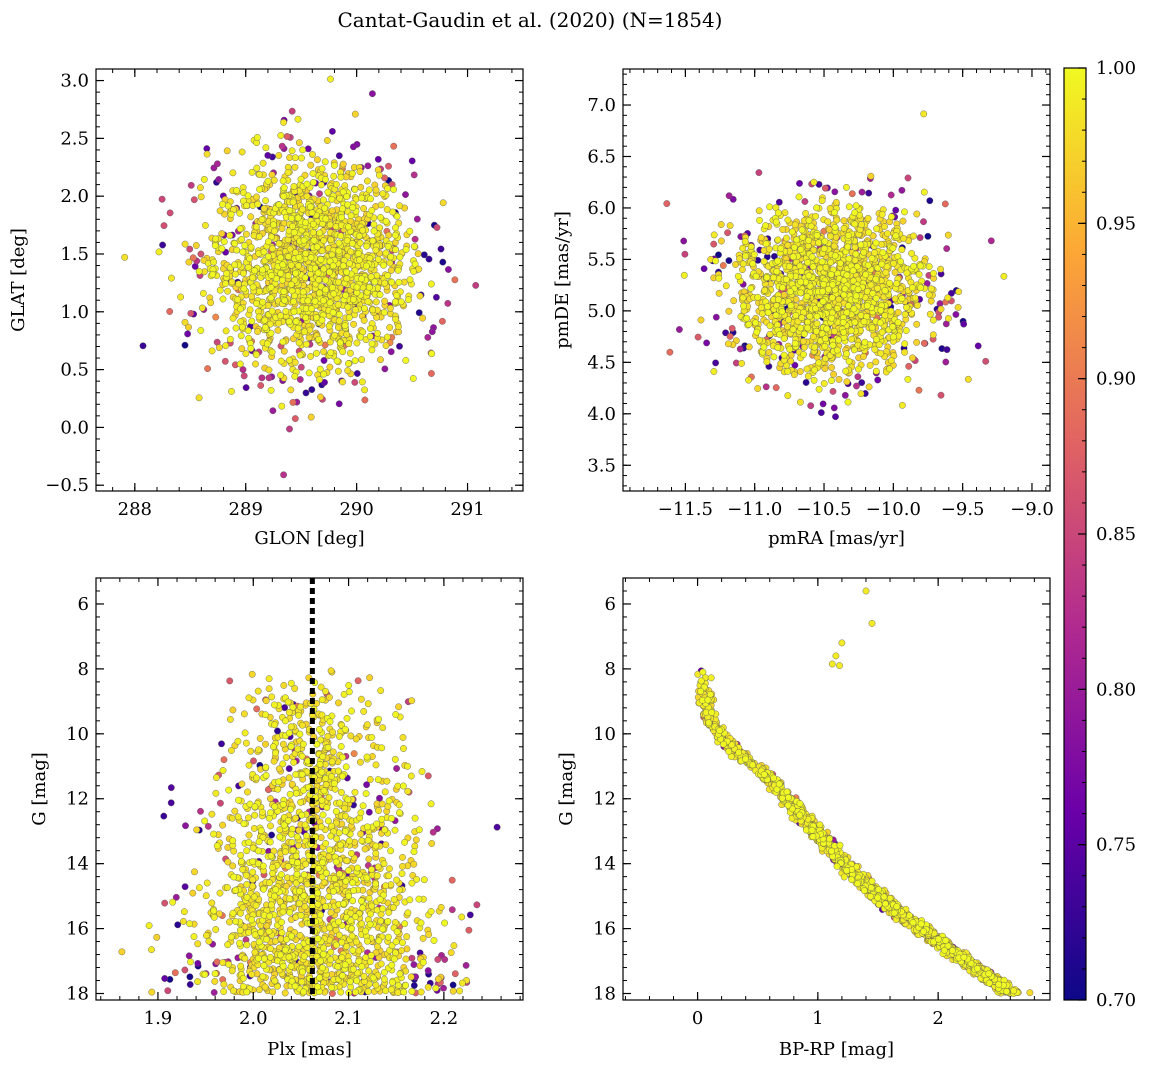 The width and height of the screenshot is (1149, 1068). I want to click on y-tick-label: 6.0, so click(601, 208).